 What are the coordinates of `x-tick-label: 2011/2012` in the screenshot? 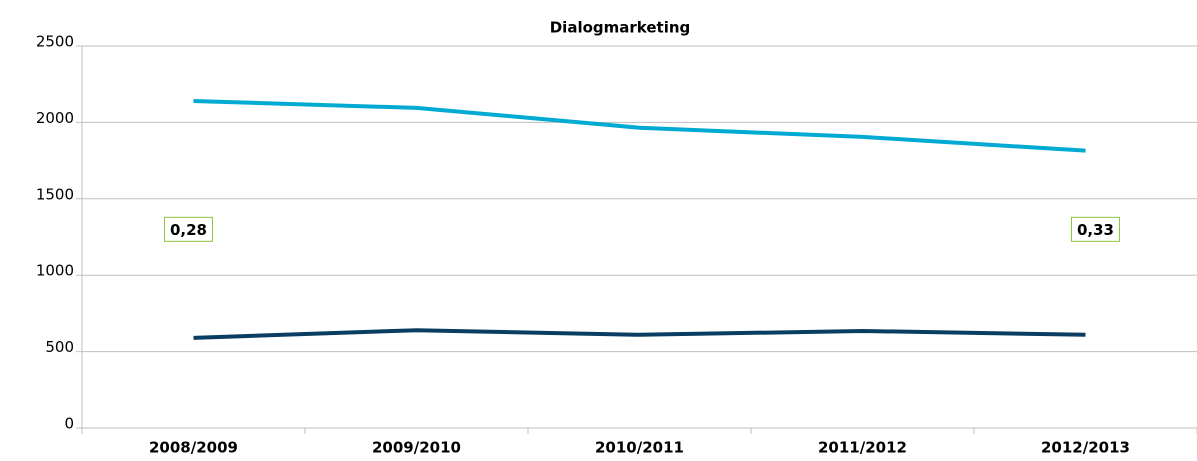 It's located at (862, 448).